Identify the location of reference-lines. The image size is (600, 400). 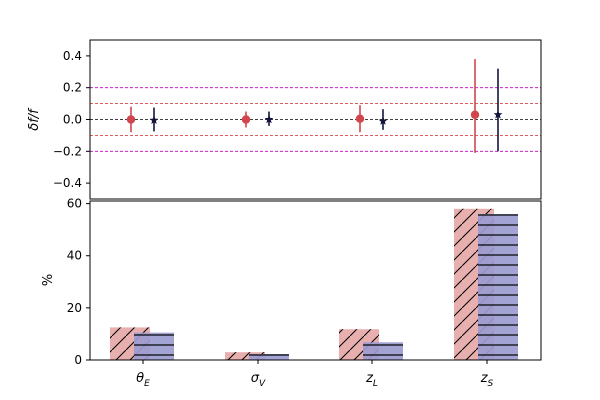
(315, 119).